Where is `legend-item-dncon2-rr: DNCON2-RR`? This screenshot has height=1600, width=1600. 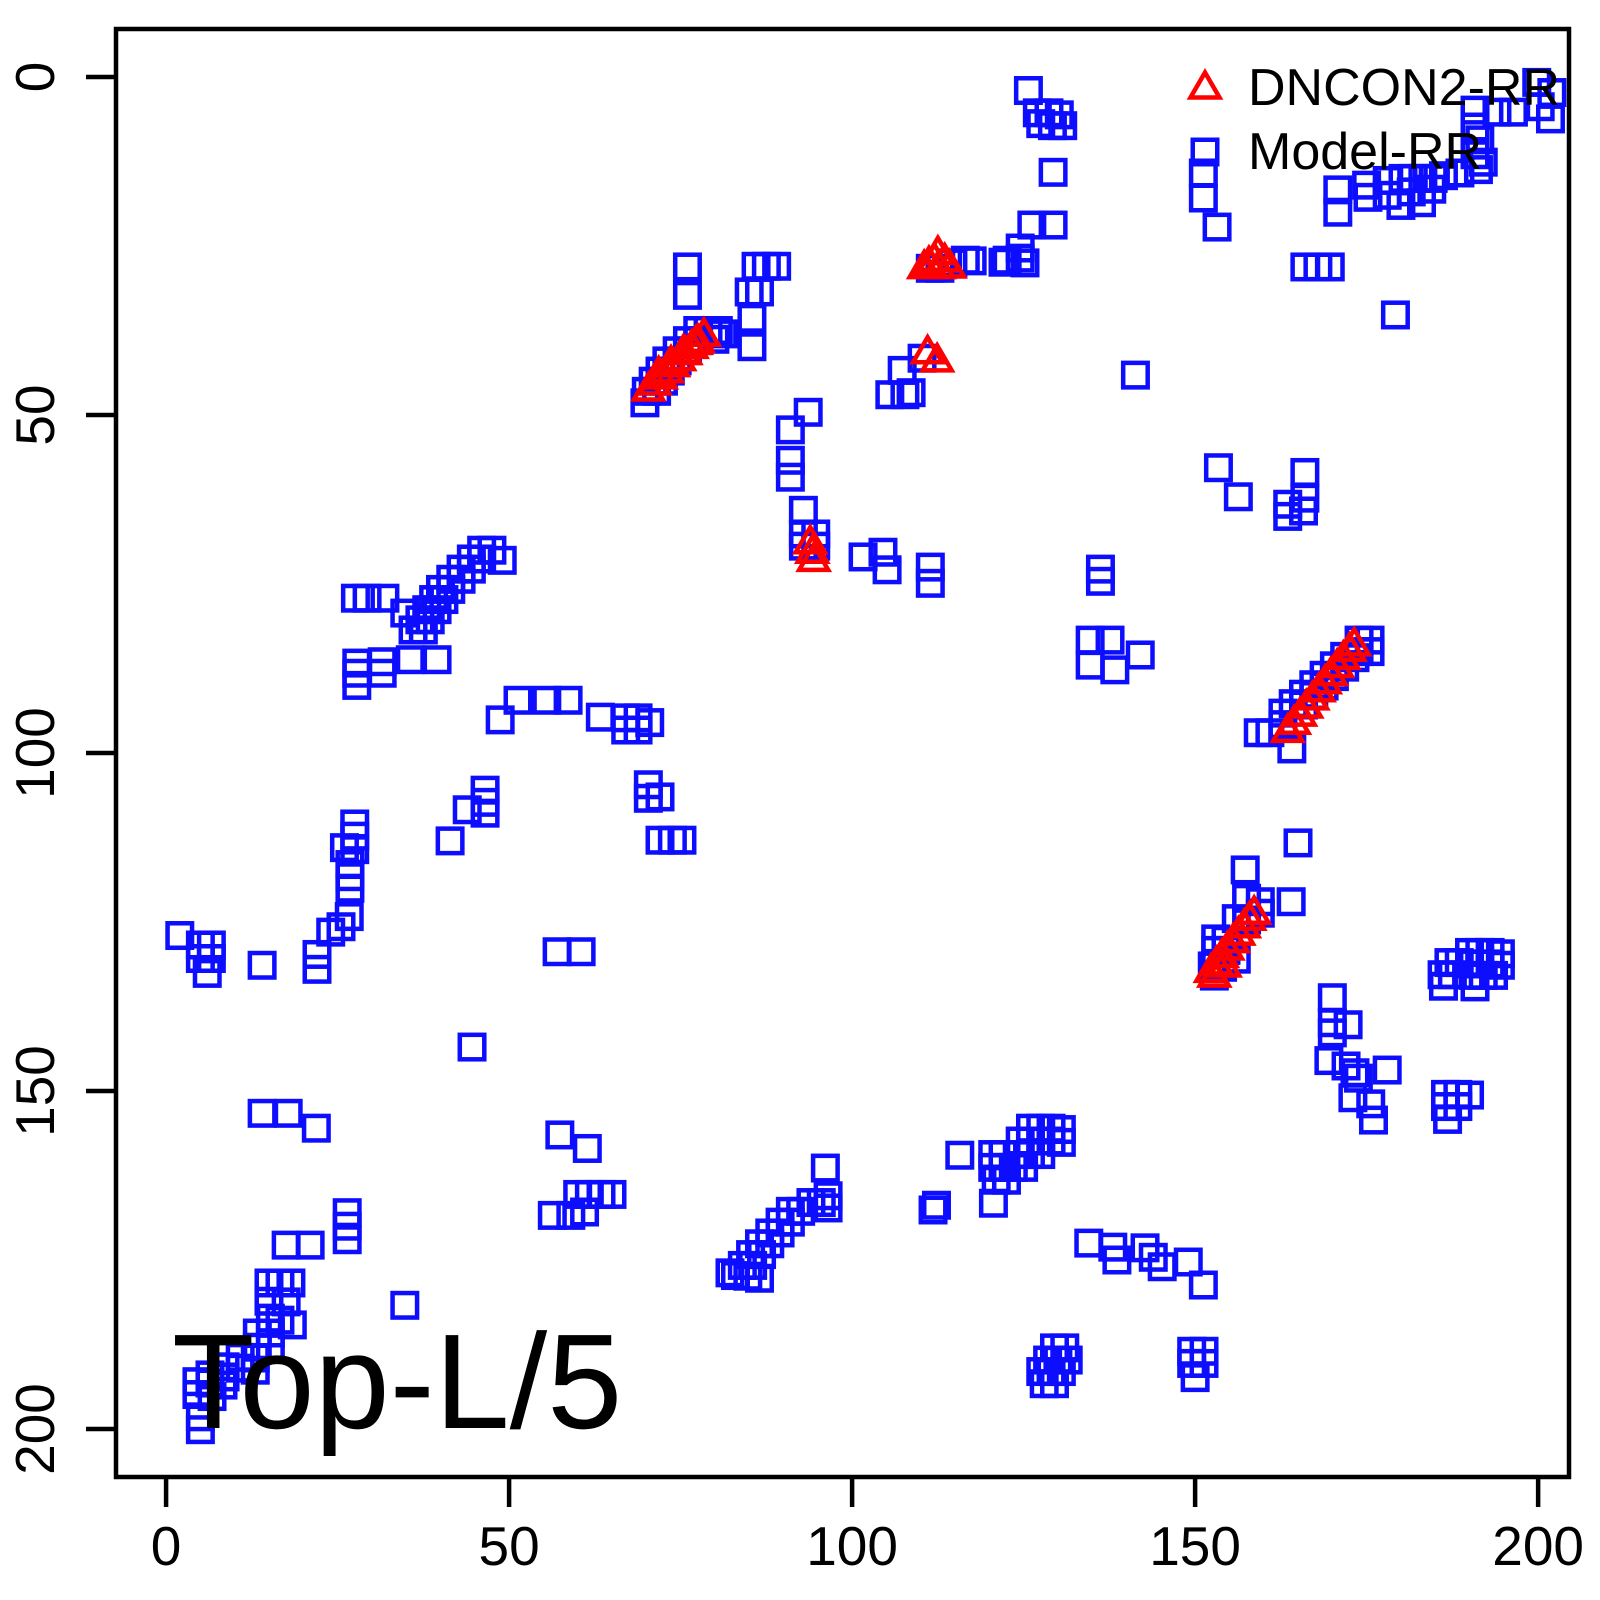 legend-item-dncon2-rr: DNCON2-RR is located at coordinates (1373, 88).